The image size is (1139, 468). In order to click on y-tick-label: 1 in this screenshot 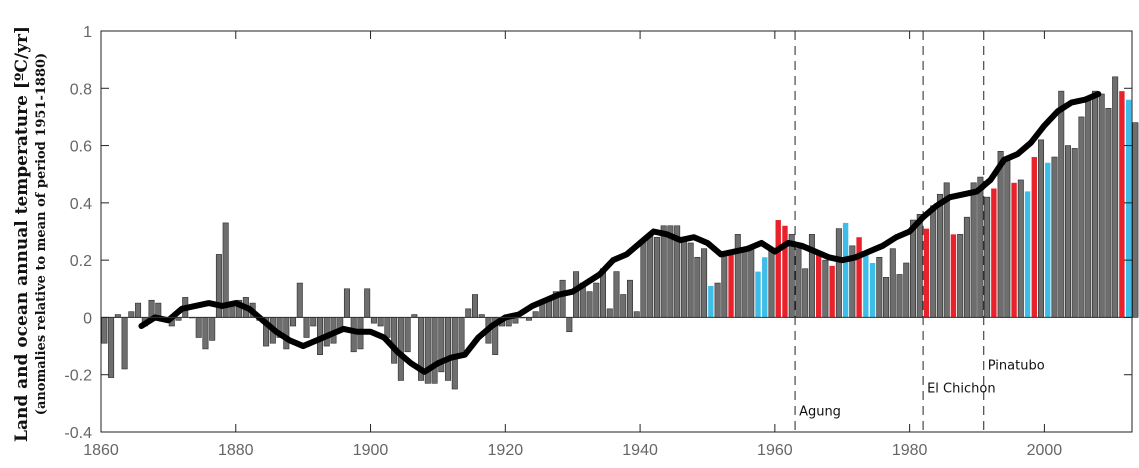, I will do `click(87, 32)`.